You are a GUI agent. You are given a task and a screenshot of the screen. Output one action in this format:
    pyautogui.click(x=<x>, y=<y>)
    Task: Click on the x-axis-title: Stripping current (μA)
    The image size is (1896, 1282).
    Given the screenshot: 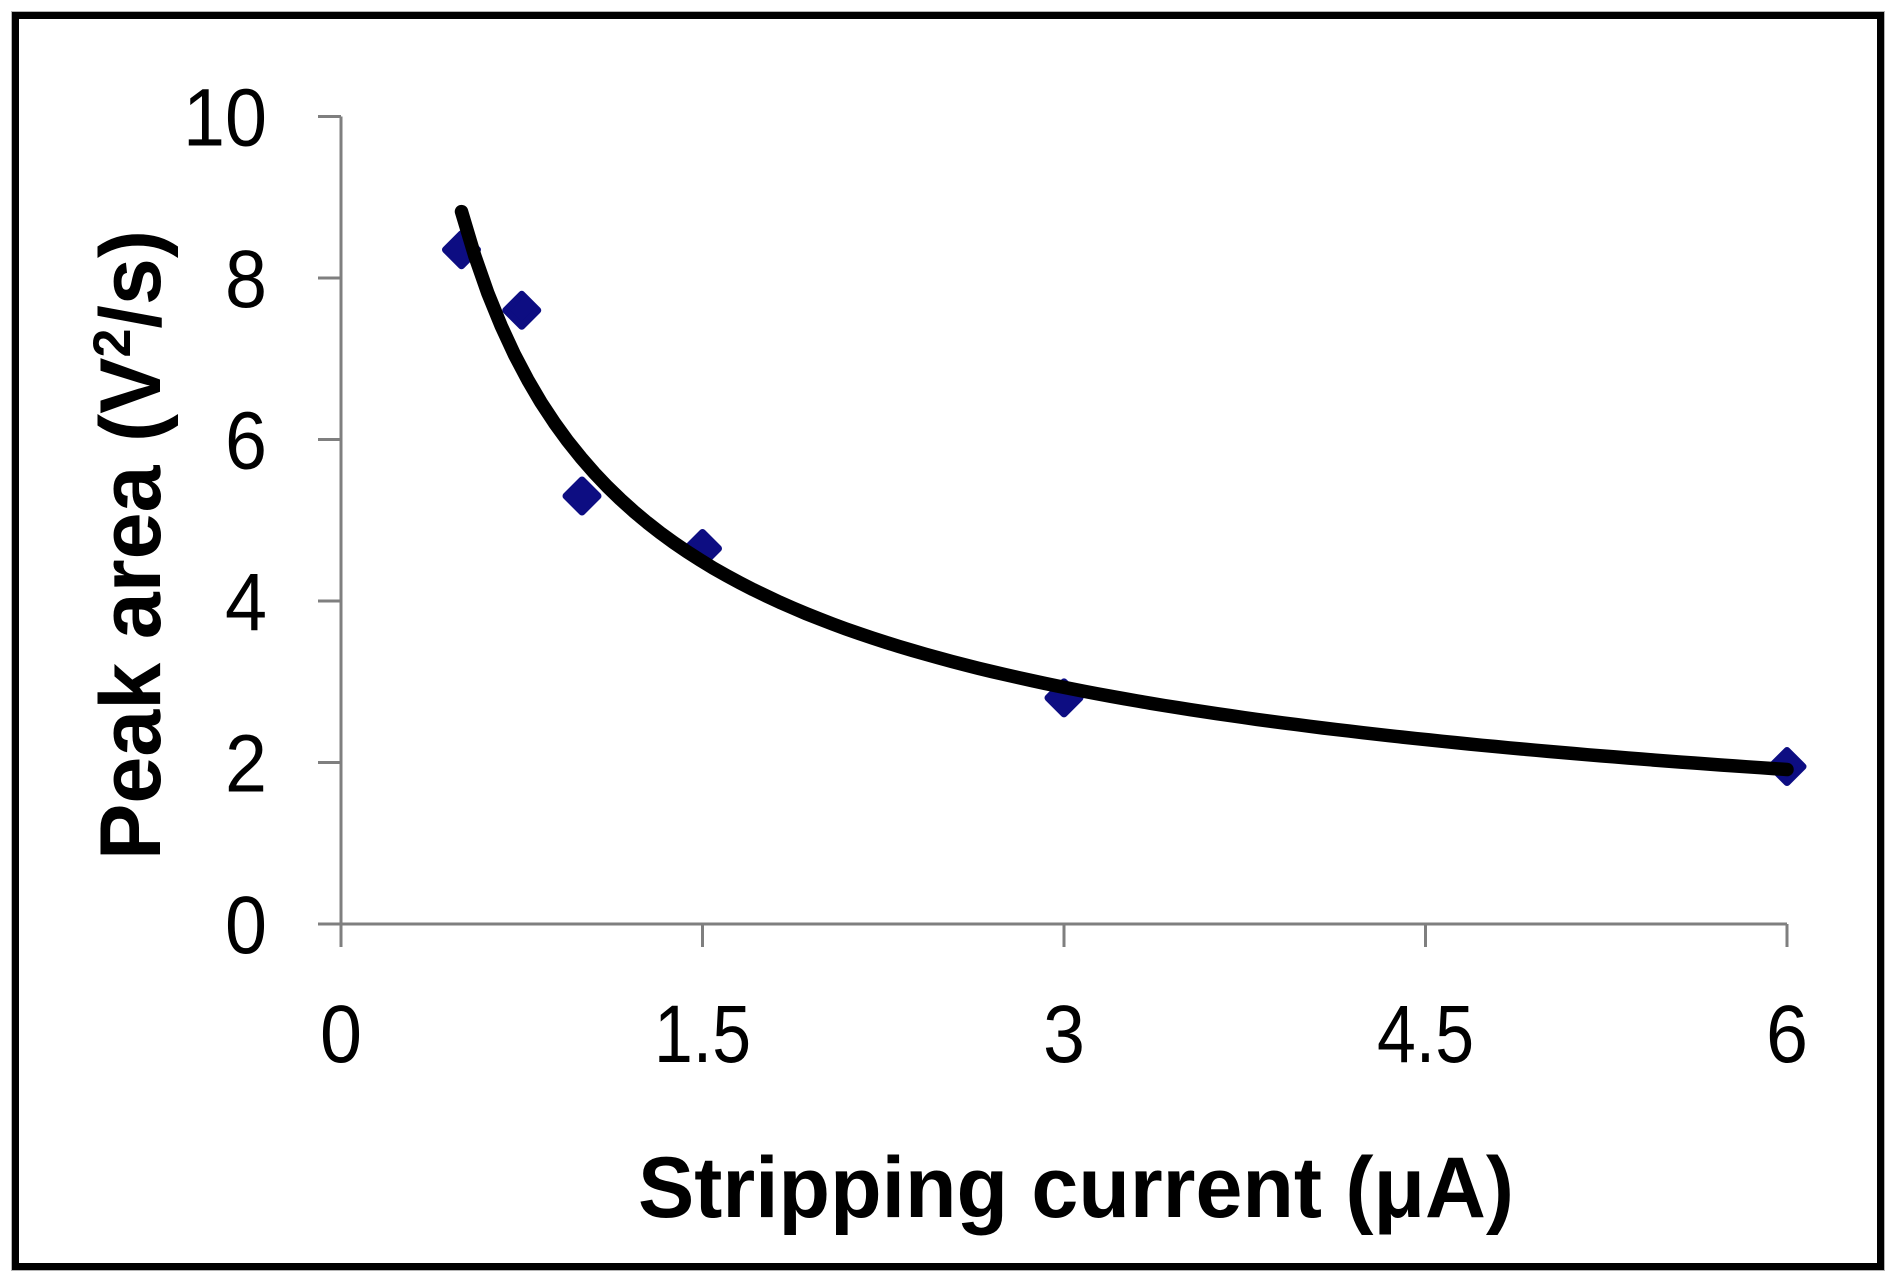 What is the action you would take?
    pyautogui.click(x=1076, y=1188)
    